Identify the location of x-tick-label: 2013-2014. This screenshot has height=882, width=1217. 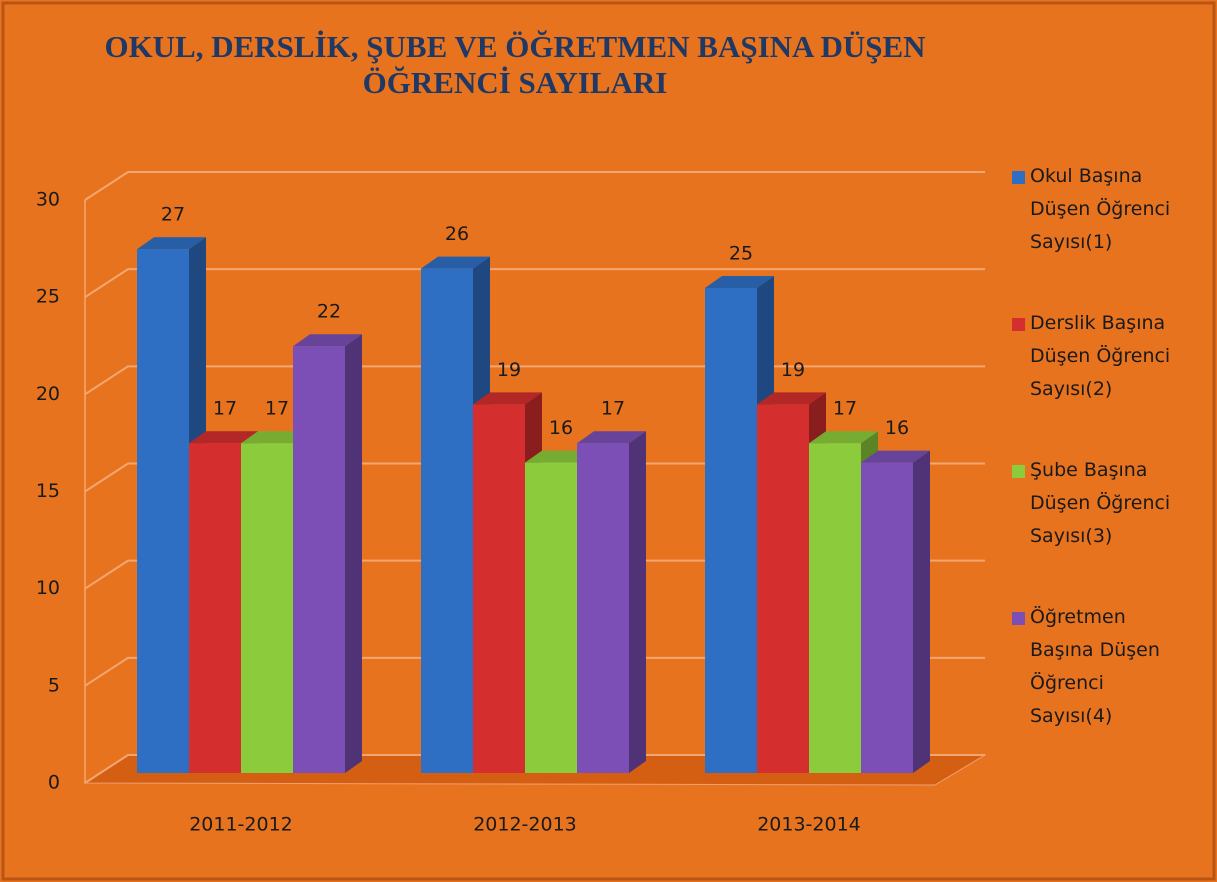
(809, 825).